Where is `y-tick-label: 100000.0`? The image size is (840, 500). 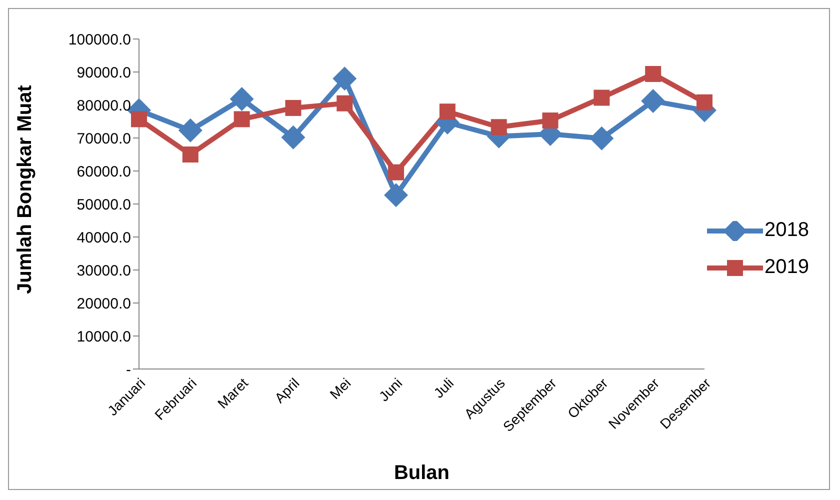 y-tick-label: 100000.0 is located at coordinates (99, 39).